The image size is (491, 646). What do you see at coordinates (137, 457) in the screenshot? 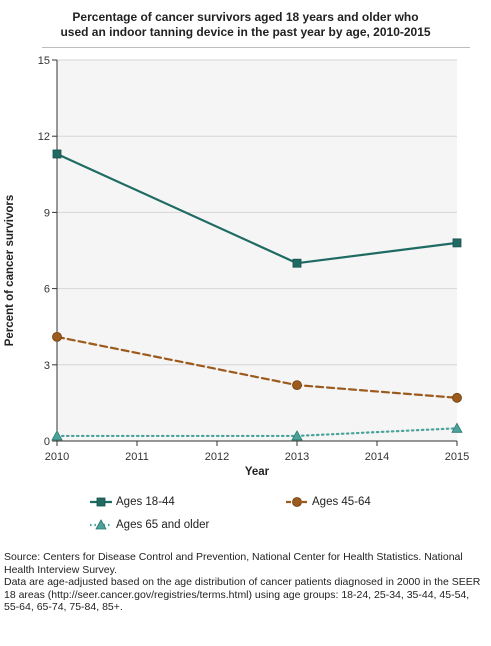
I see `x-tick-label: 2011` at bounding box center [137, 457].